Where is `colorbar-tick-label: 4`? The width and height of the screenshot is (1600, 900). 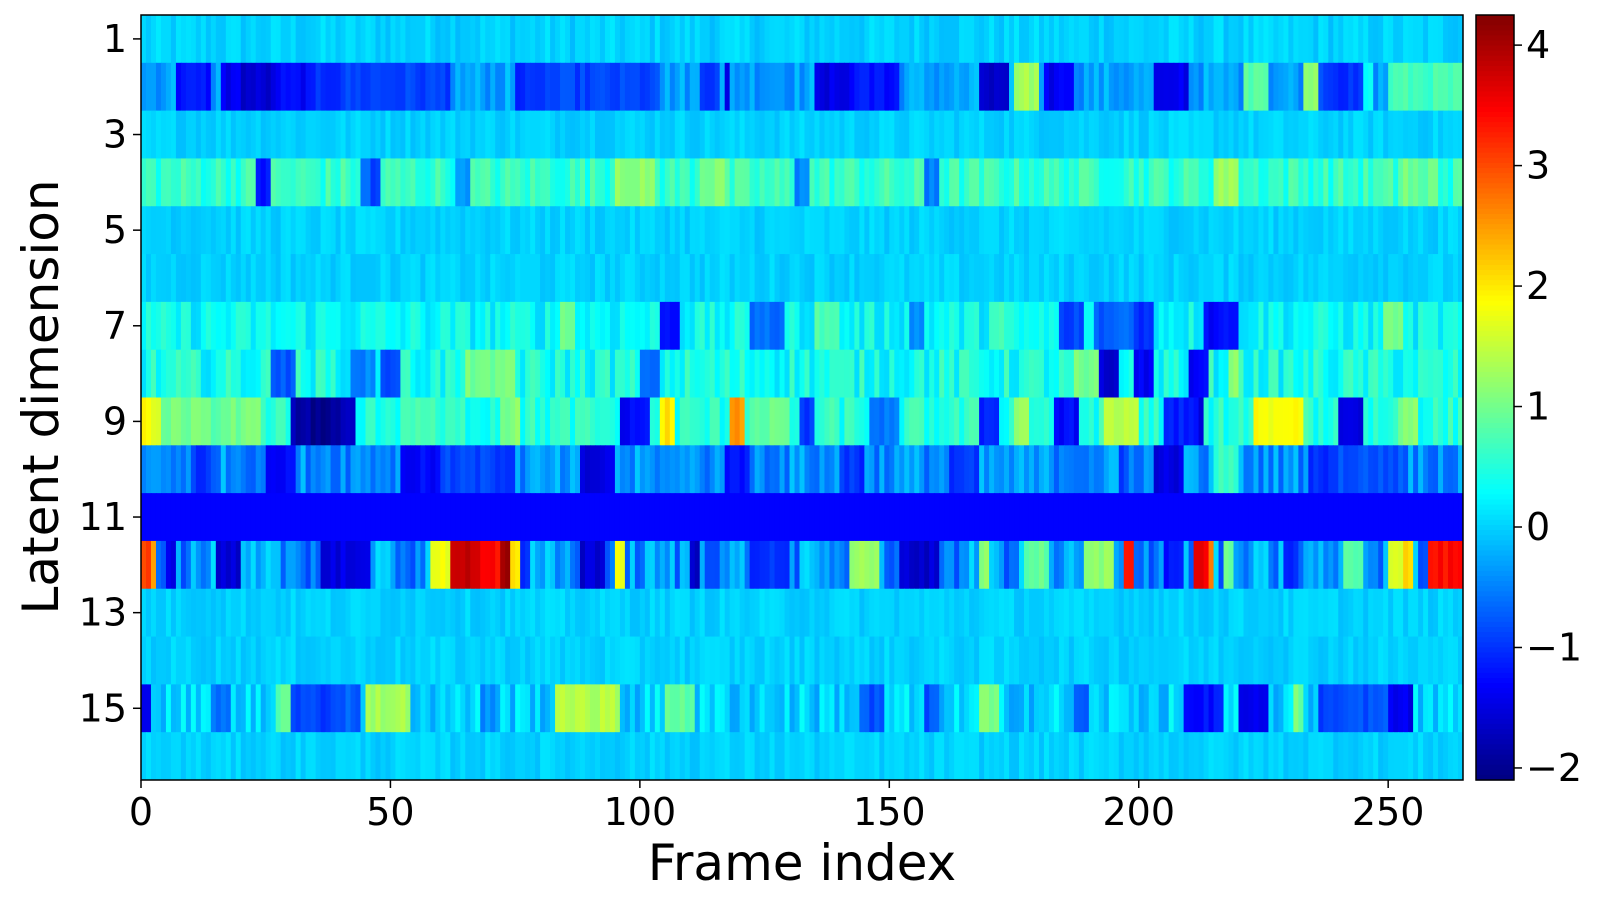 colorbar-tick-label: 4 is located at coordinates (1538, 45).